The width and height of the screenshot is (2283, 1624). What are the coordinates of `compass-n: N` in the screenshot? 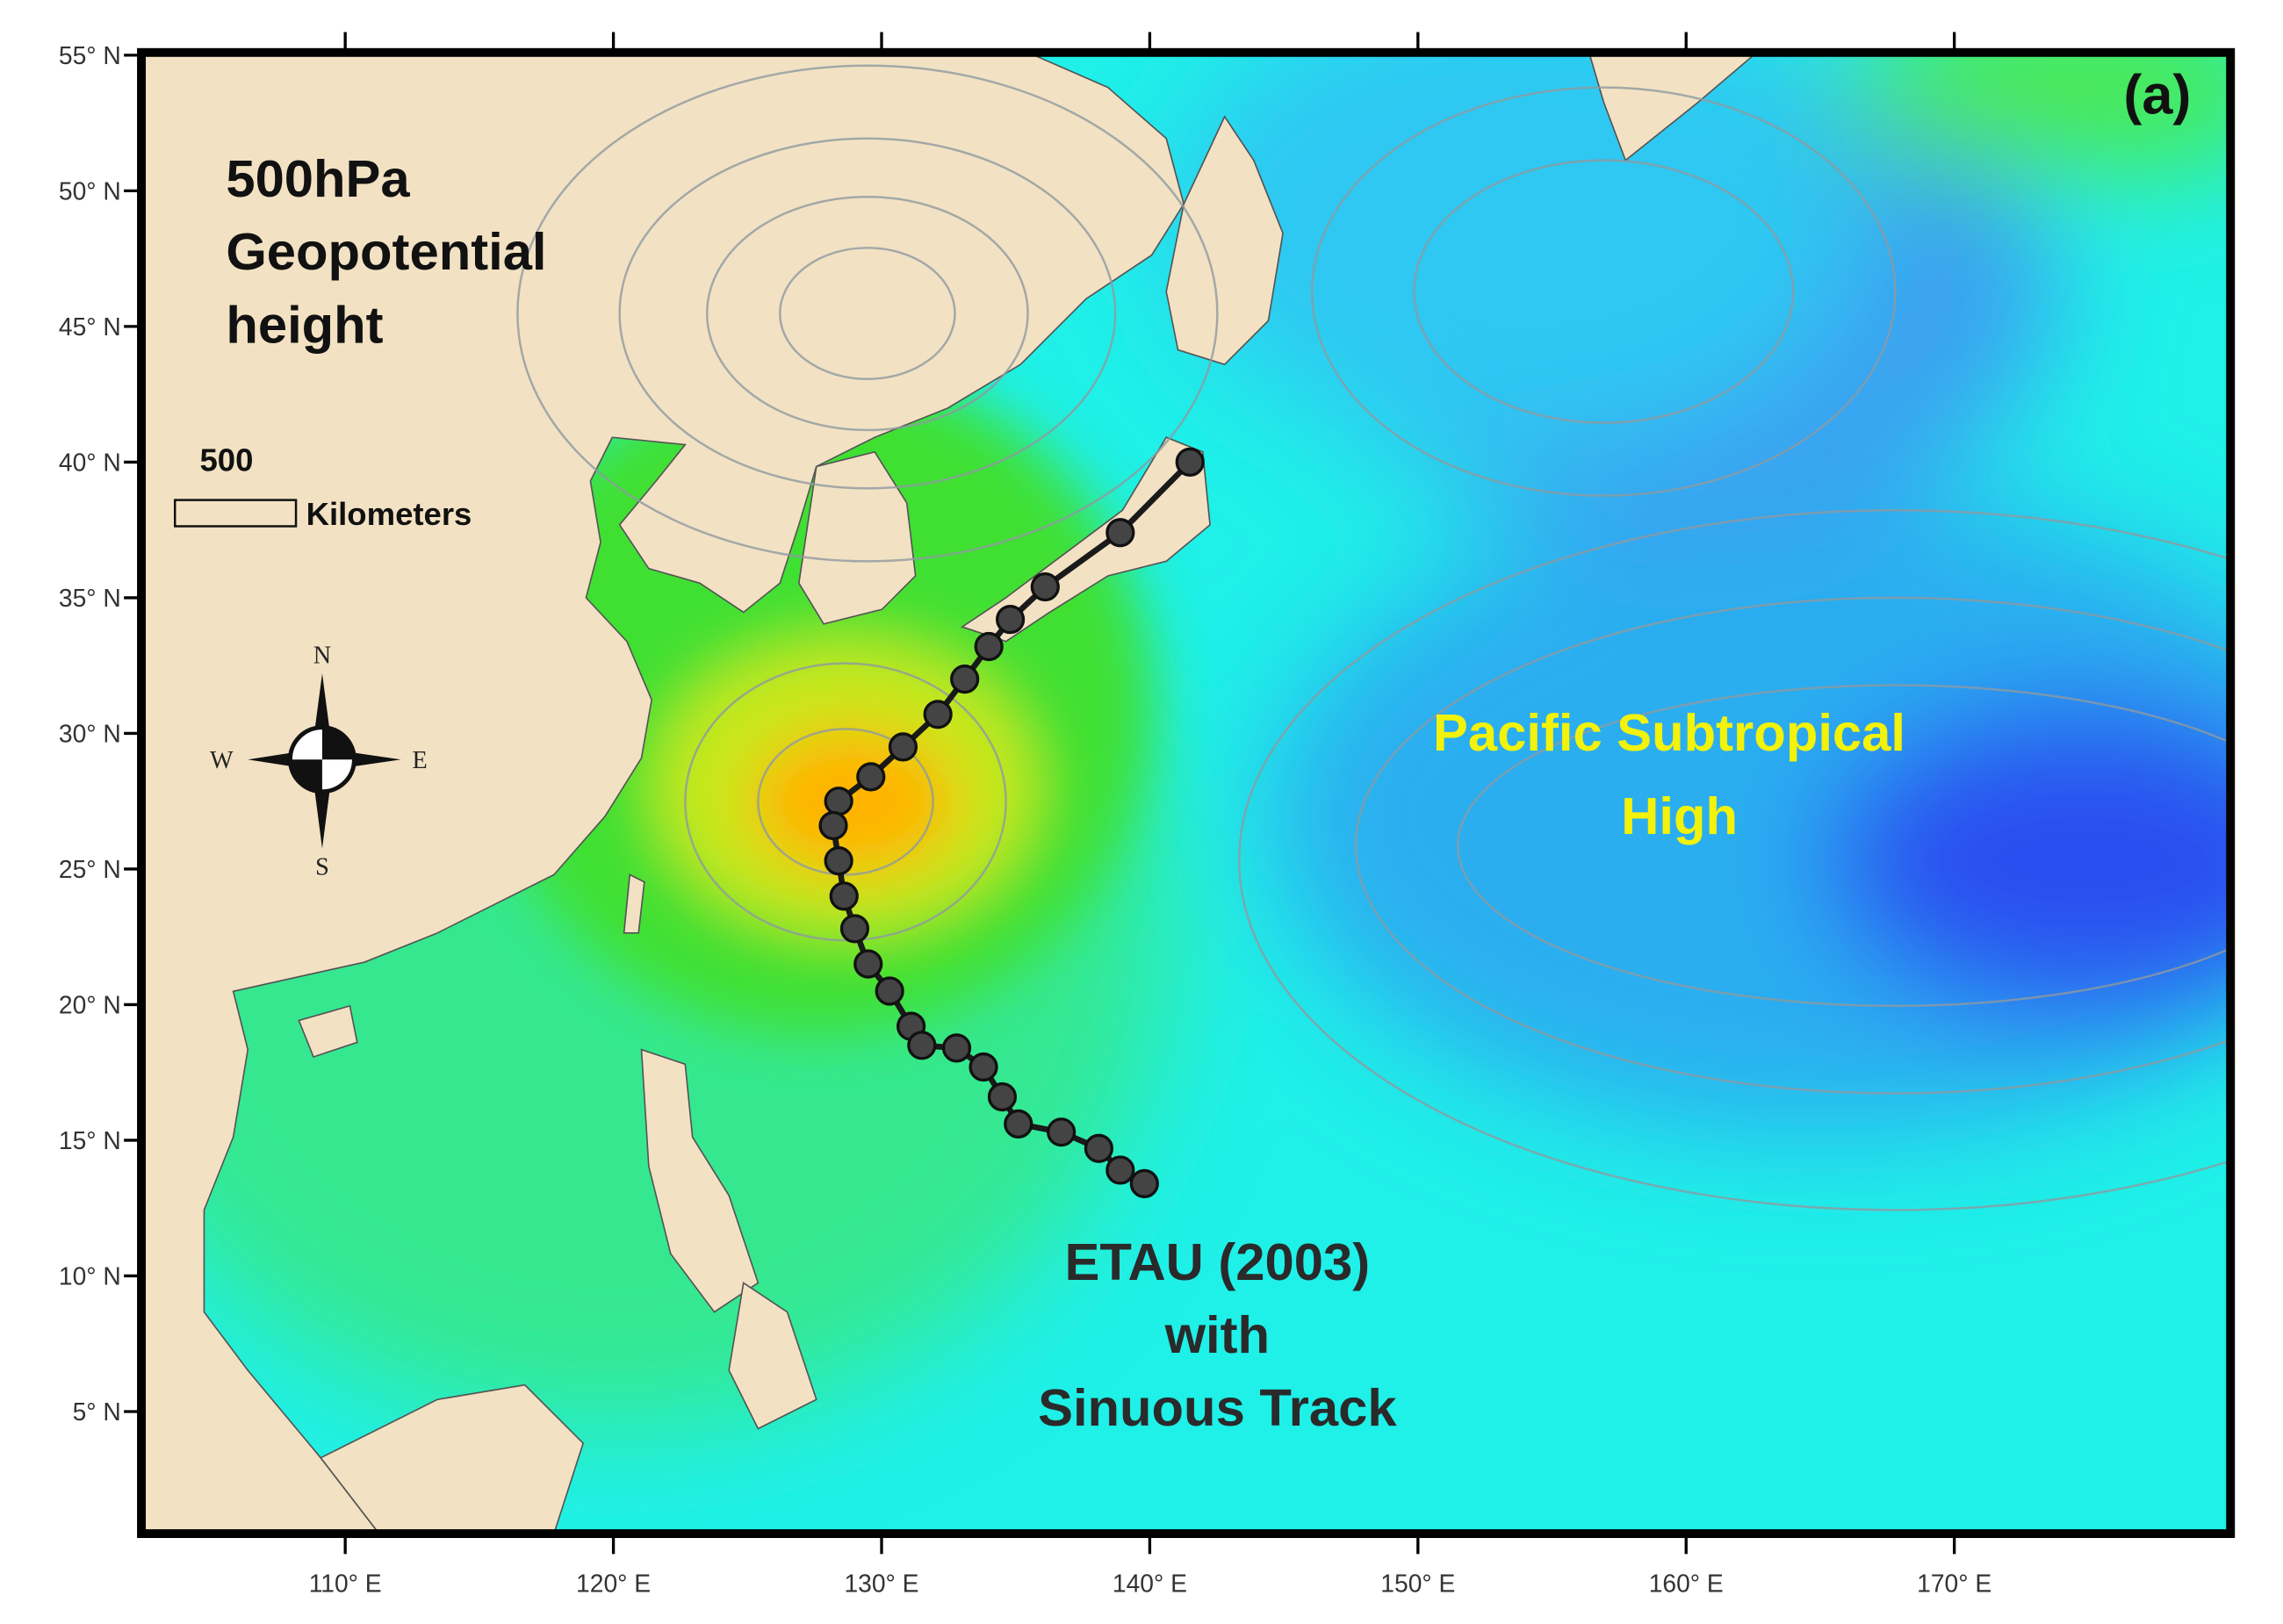 It's located at (322, 657).